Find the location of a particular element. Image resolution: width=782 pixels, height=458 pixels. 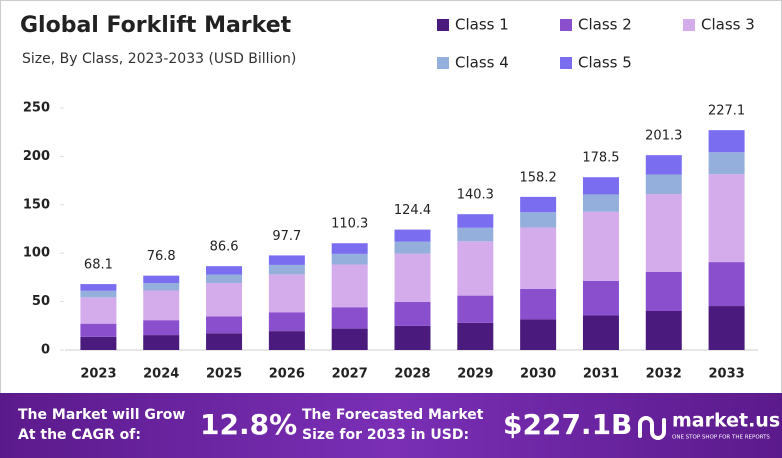

y-tick-label: 150 is located at coordinates (36, 204).